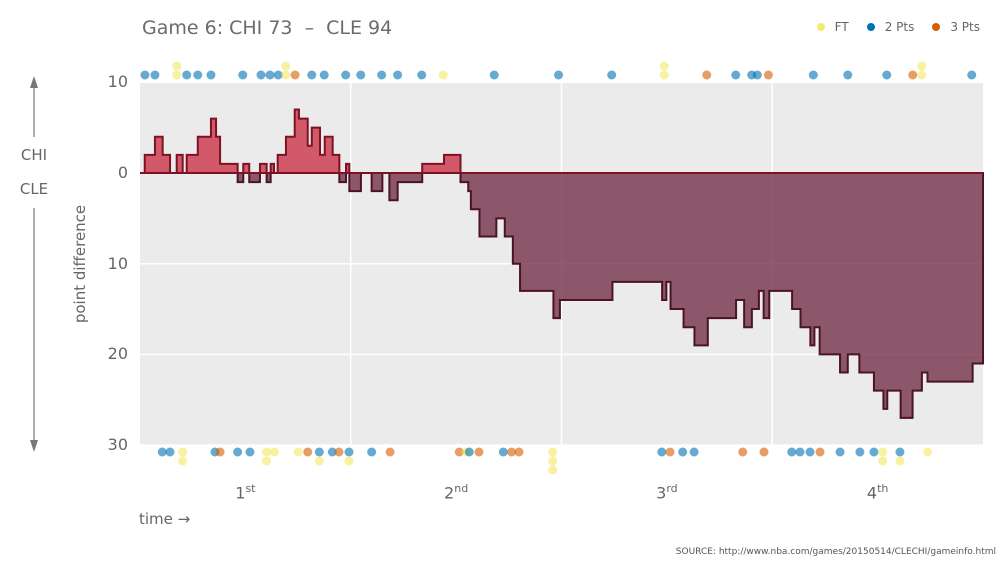 Image resolution: width=1000 pixels, height=562 pixels. What do you see at coordinates (449, 493) in the screenshot?
I see `quarter-number: 2` at bounding box center [449, 493].